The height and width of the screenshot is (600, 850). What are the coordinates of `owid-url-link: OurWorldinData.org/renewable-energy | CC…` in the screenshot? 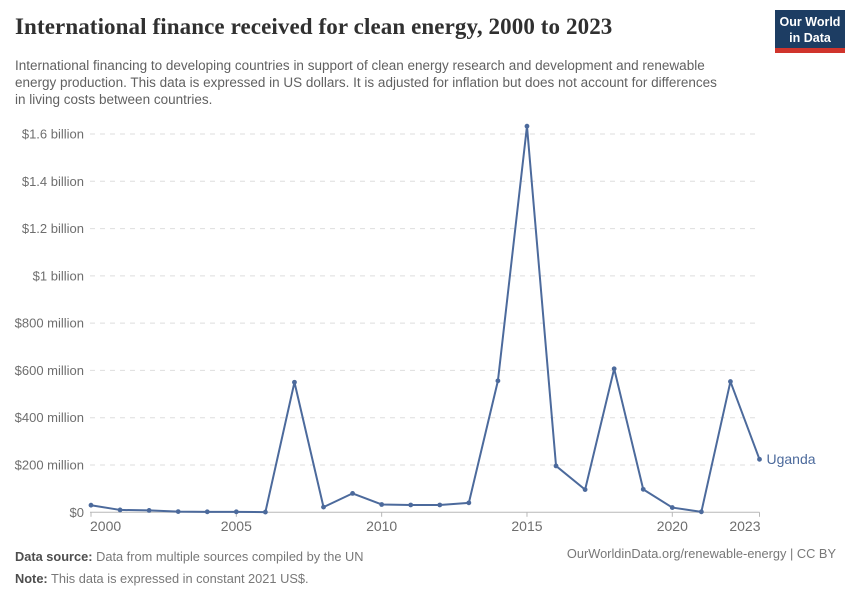 It's located at (701, 553).